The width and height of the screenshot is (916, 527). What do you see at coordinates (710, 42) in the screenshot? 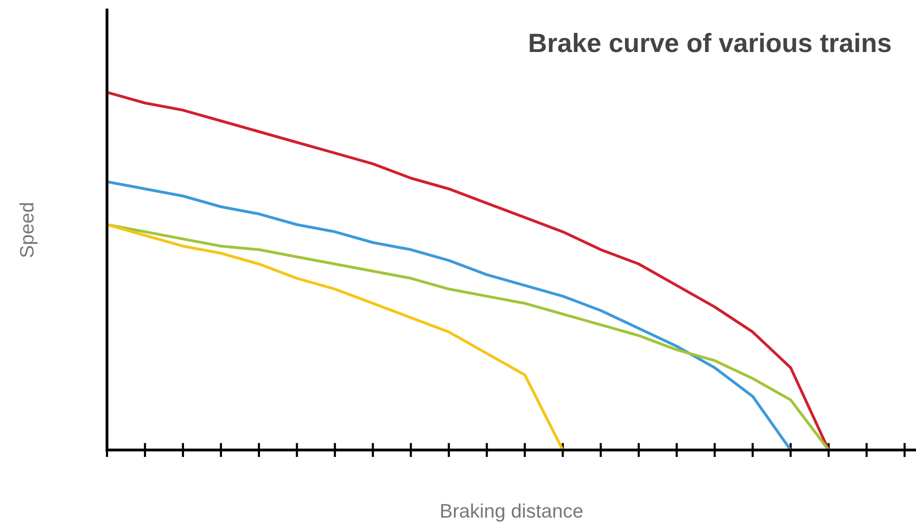
I see `chart-title: Brake curve of various trains` at bounding box center [710, 42].